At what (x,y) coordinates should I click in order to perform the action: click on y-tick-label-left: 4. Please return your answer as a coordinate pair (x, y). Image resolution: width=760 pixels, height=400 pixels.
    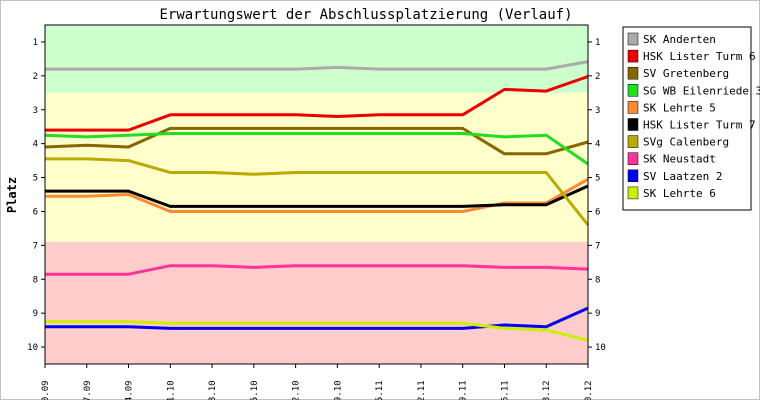
    Looking at the image, I should click on (35, 145).